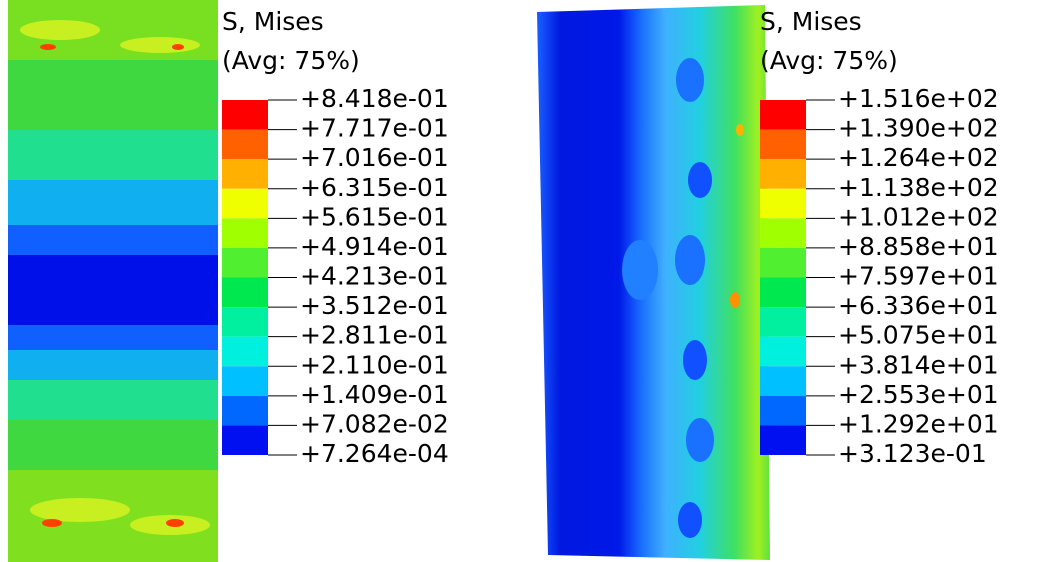  Describe the element at coordinates (374, 305) in the screenshot. I see `legend-label: +3.512e-01` at that location.